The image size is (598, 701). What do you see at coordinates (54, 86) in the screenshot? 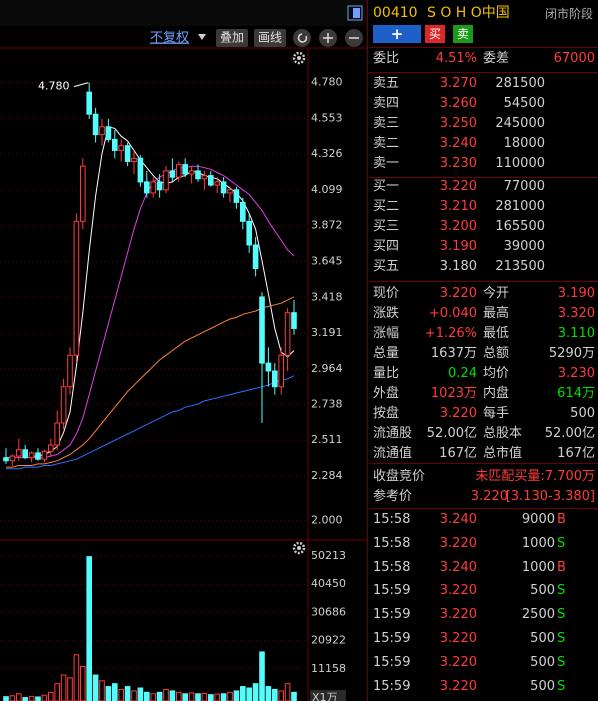
I see `max-label: 4.780` at bounding box center [54, 86].